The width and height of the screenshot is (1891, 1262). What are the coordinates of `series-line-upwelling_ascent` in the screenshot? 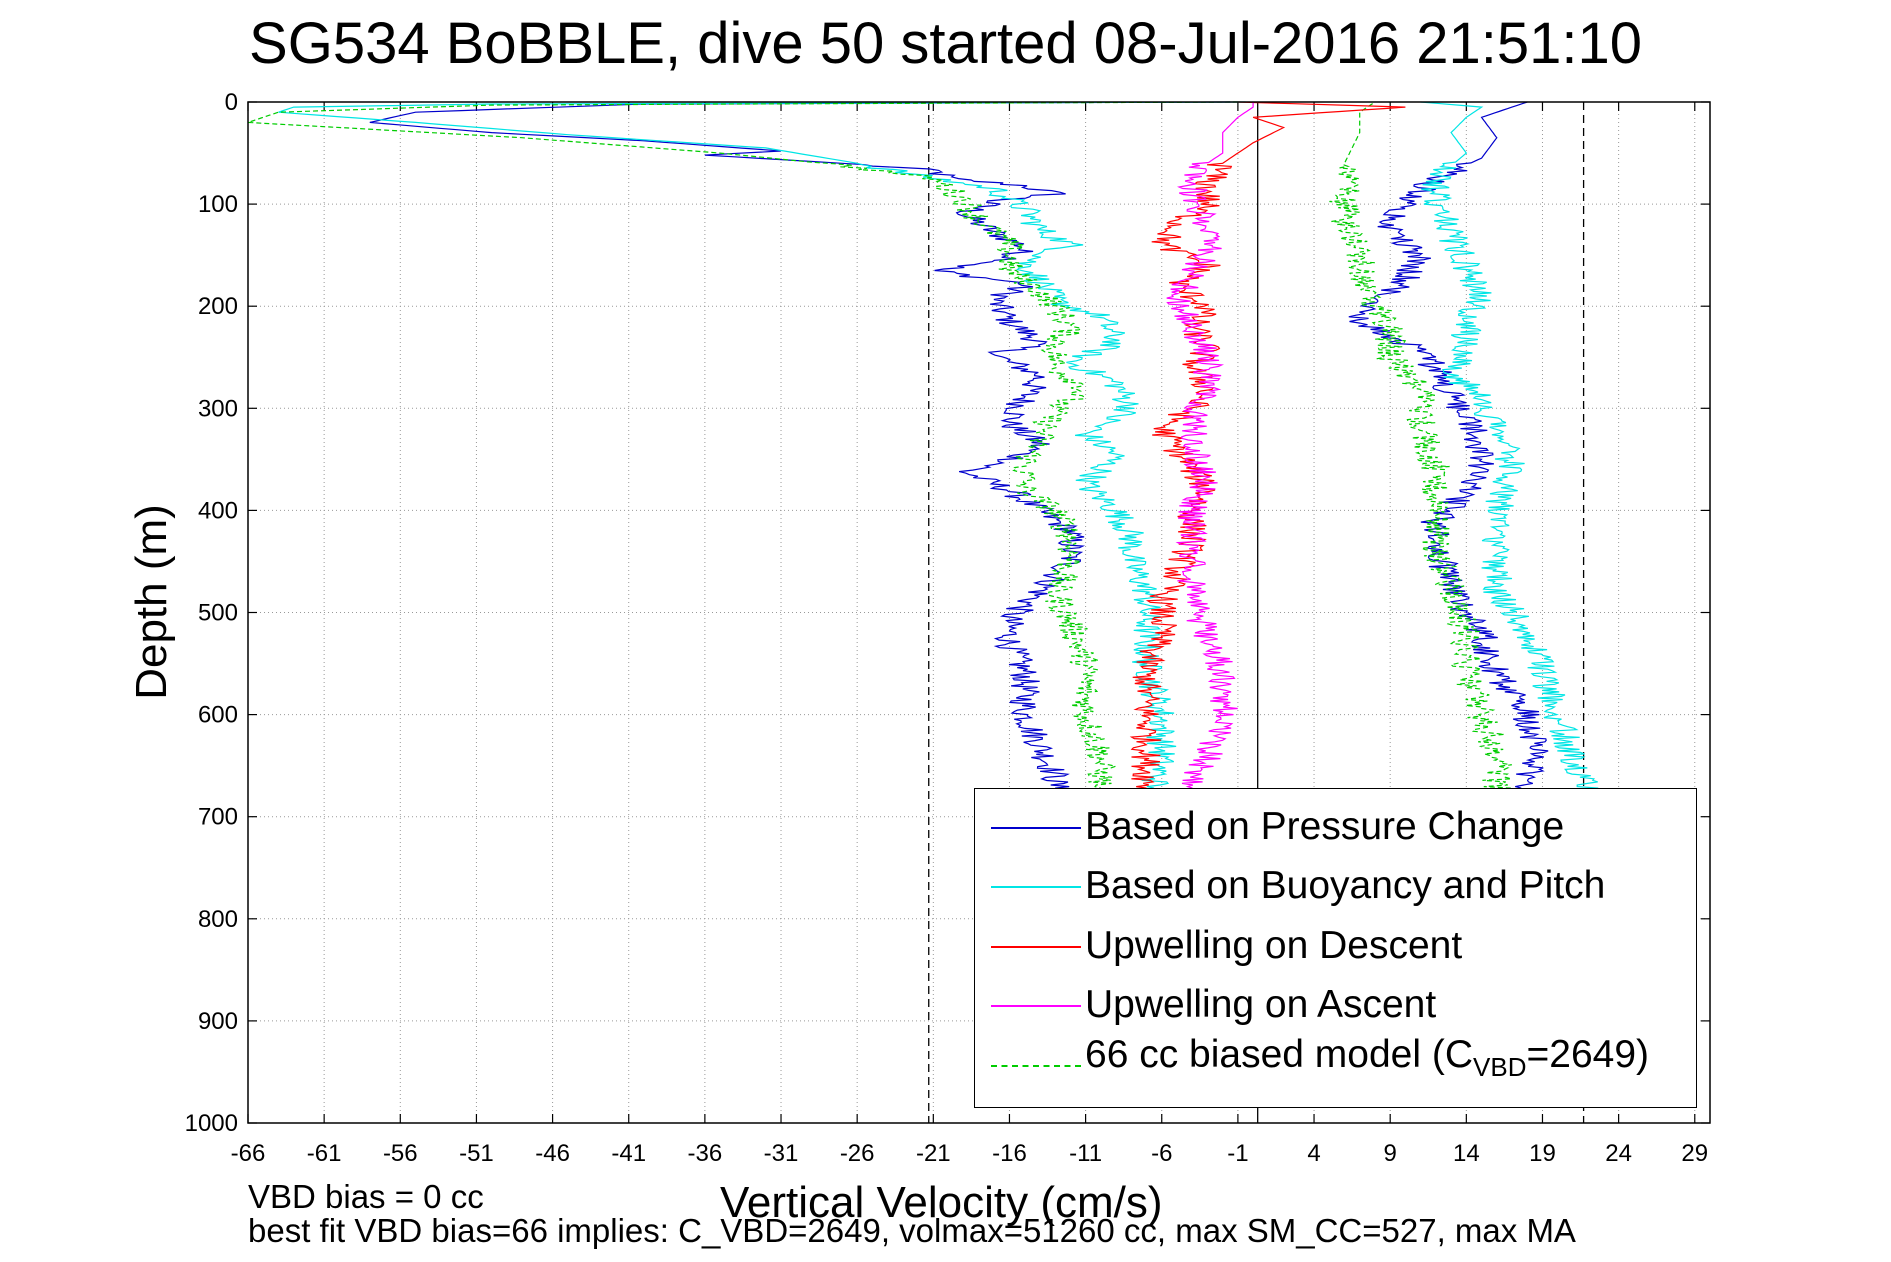 It's located at (1210, 445).